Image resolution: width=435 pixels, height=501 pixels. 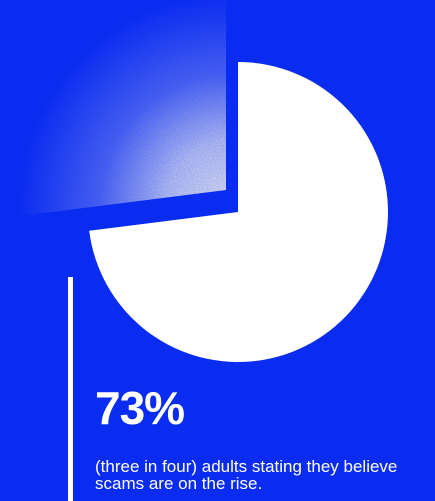 I want to click on stat-value: 73%, so click(x=140, y=408).